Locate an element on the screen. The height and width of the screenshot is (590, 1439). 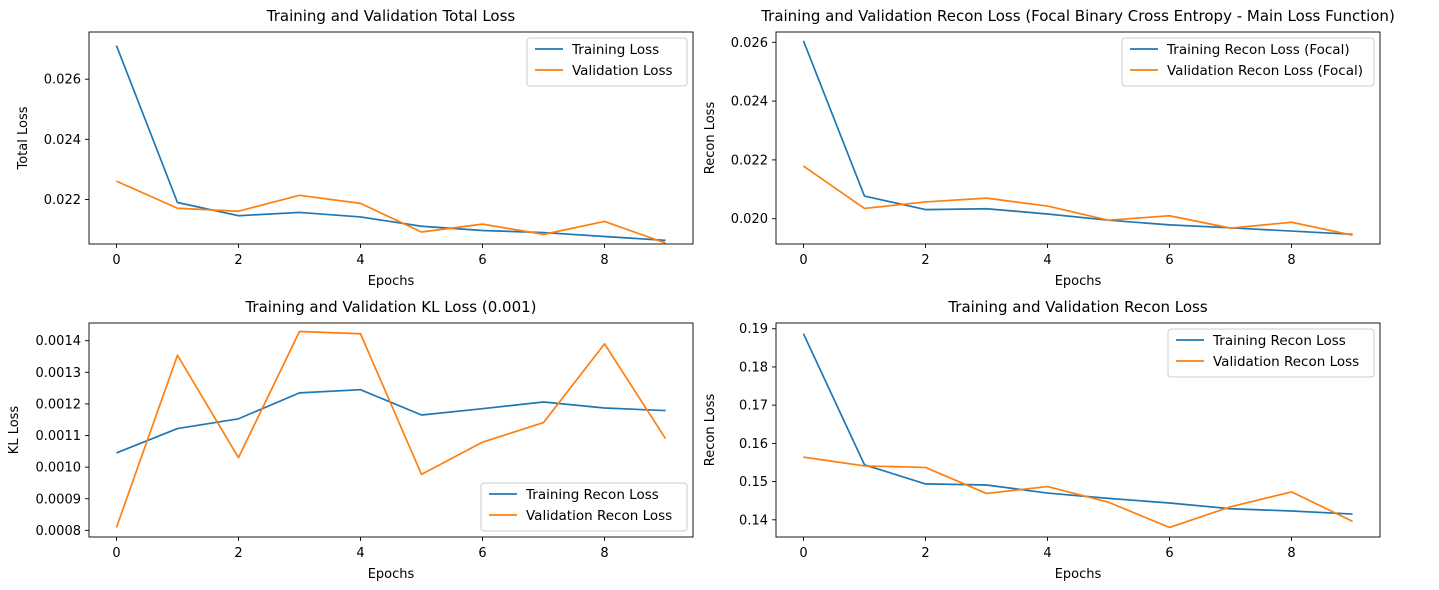
y-tick-label: 0.14 is located at coordinates (753, 520).